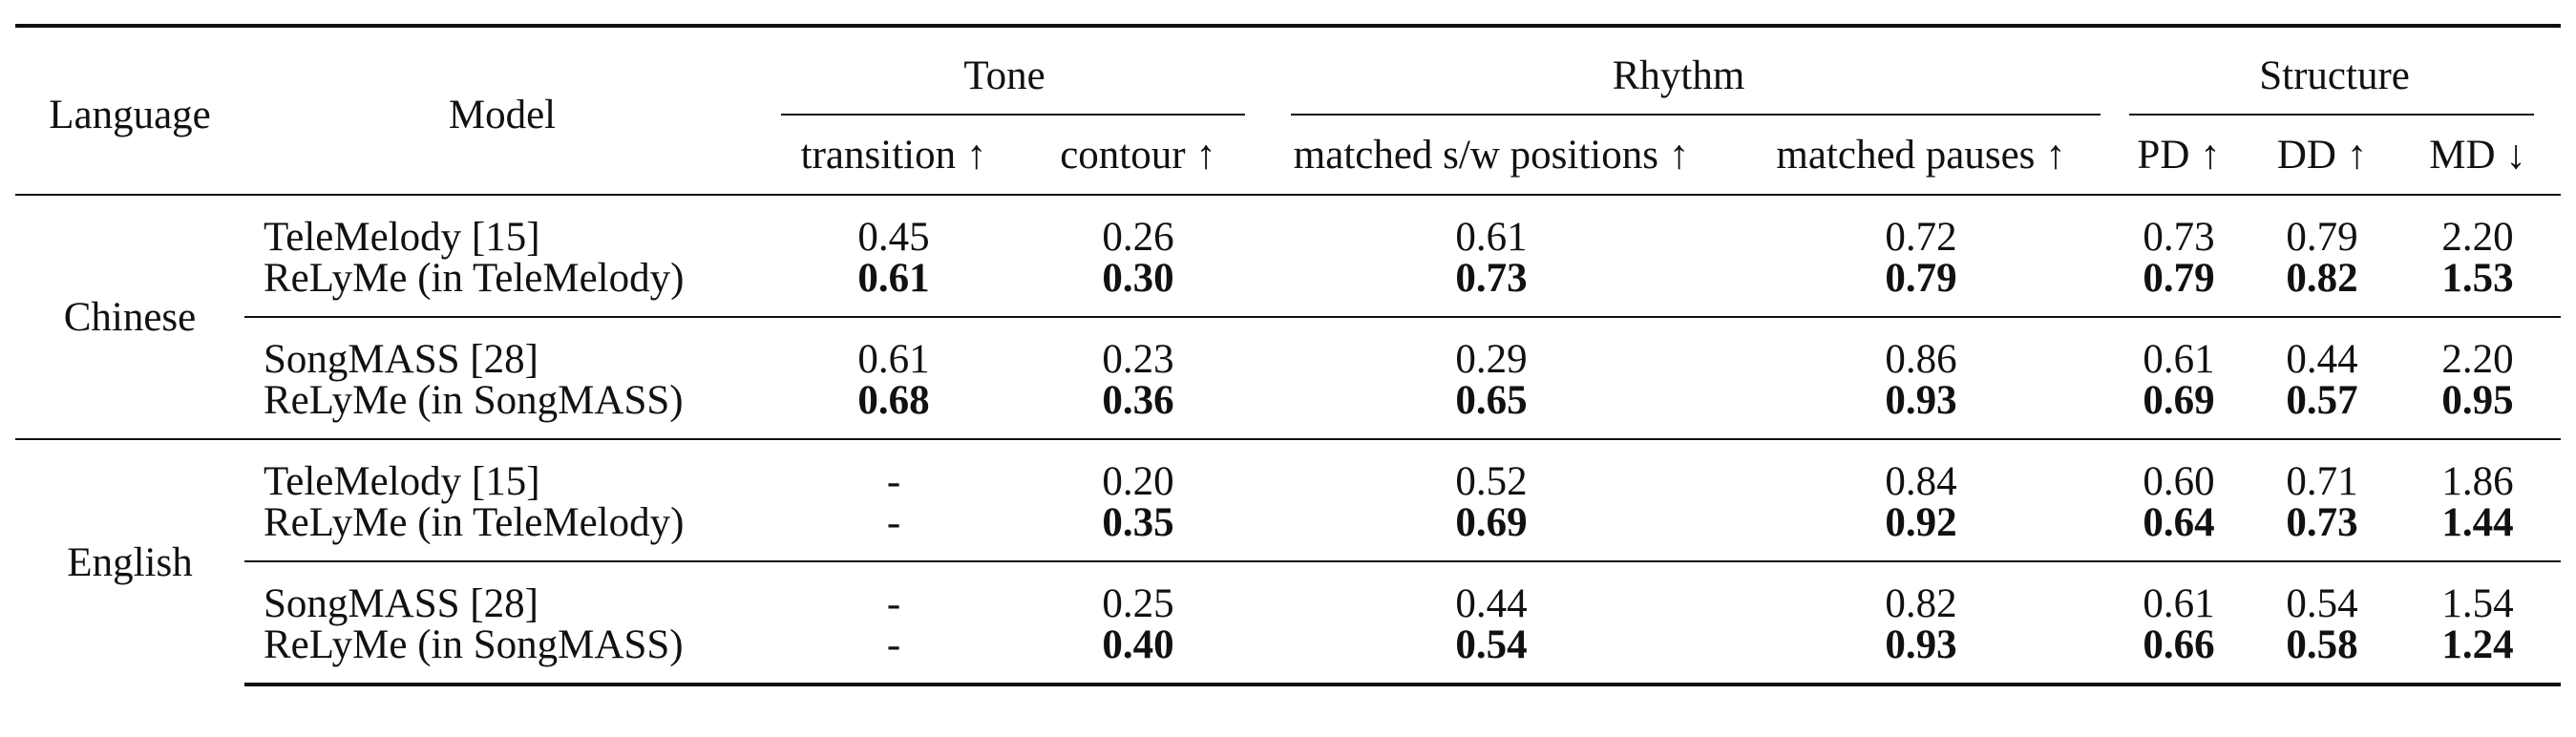  I want to click on value-cell: 0.40, so click(1138, 655).